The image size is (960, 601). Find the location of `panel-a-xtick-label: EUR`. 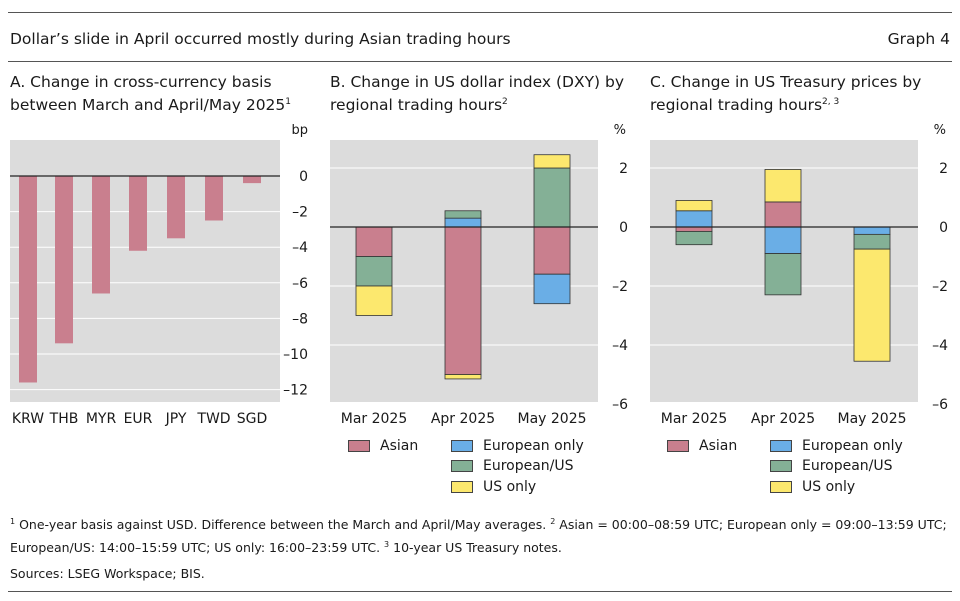

panel-a-xtick-label: EUR is located at coordinates (138, 419).